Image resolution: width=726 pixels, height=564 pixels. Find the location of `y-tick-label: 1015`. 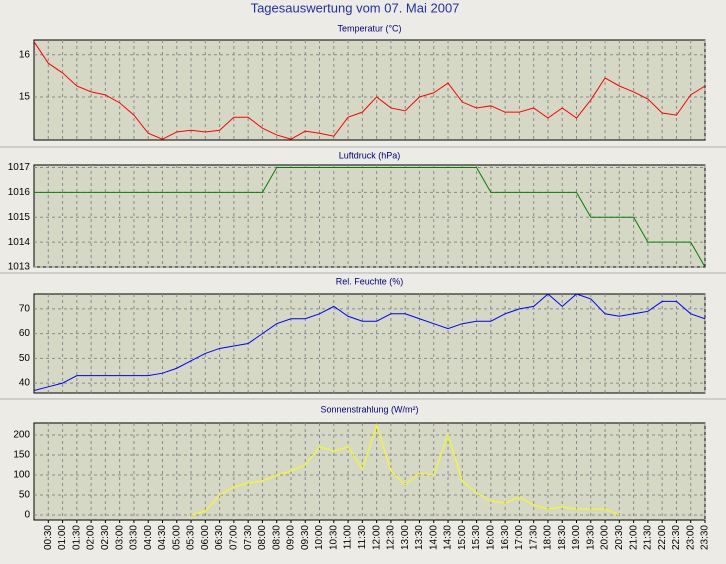

y-tick-label: 1015 is located at coordinates (19, 217).